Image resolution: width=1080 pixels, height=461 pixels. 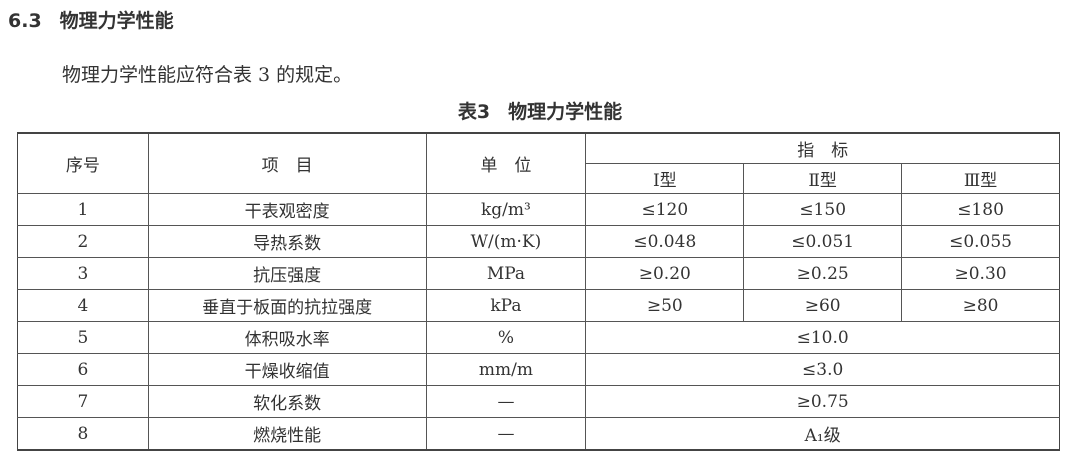 What do you see at coordinates (83, 434) in the screenshot?
I see `row-no: 8` at bounding box center [83, 434].